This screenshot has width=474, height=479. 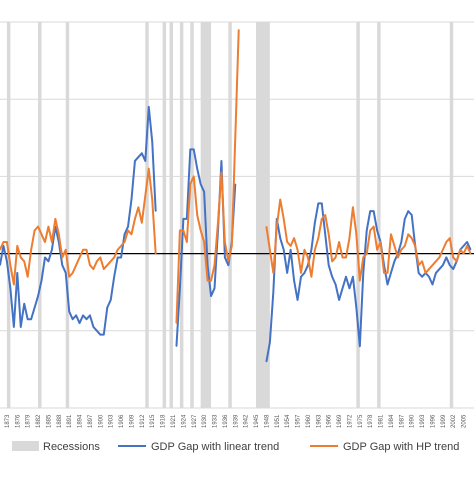 I want to click on x-tick-label: 1891, so click(x=70, y=421).